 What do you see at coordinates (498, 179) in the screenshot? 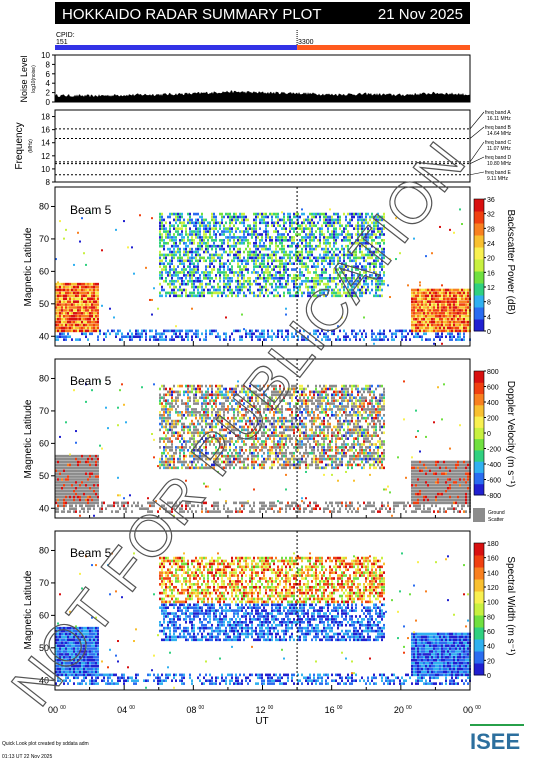
I see `frequency-band-value: 9.11 MHz` at bounding box center [498, 179].